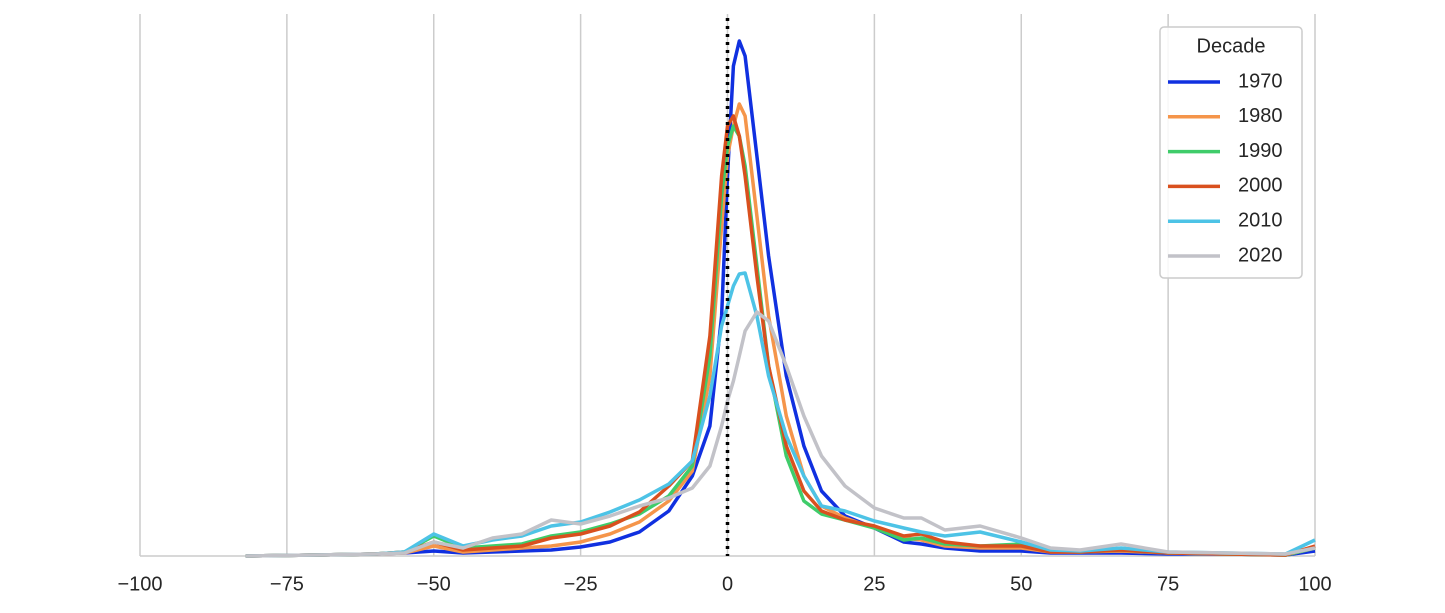 This screenshot has width=1445, height=613. I want to click on x-tick-label: −100, so click(139, 584).